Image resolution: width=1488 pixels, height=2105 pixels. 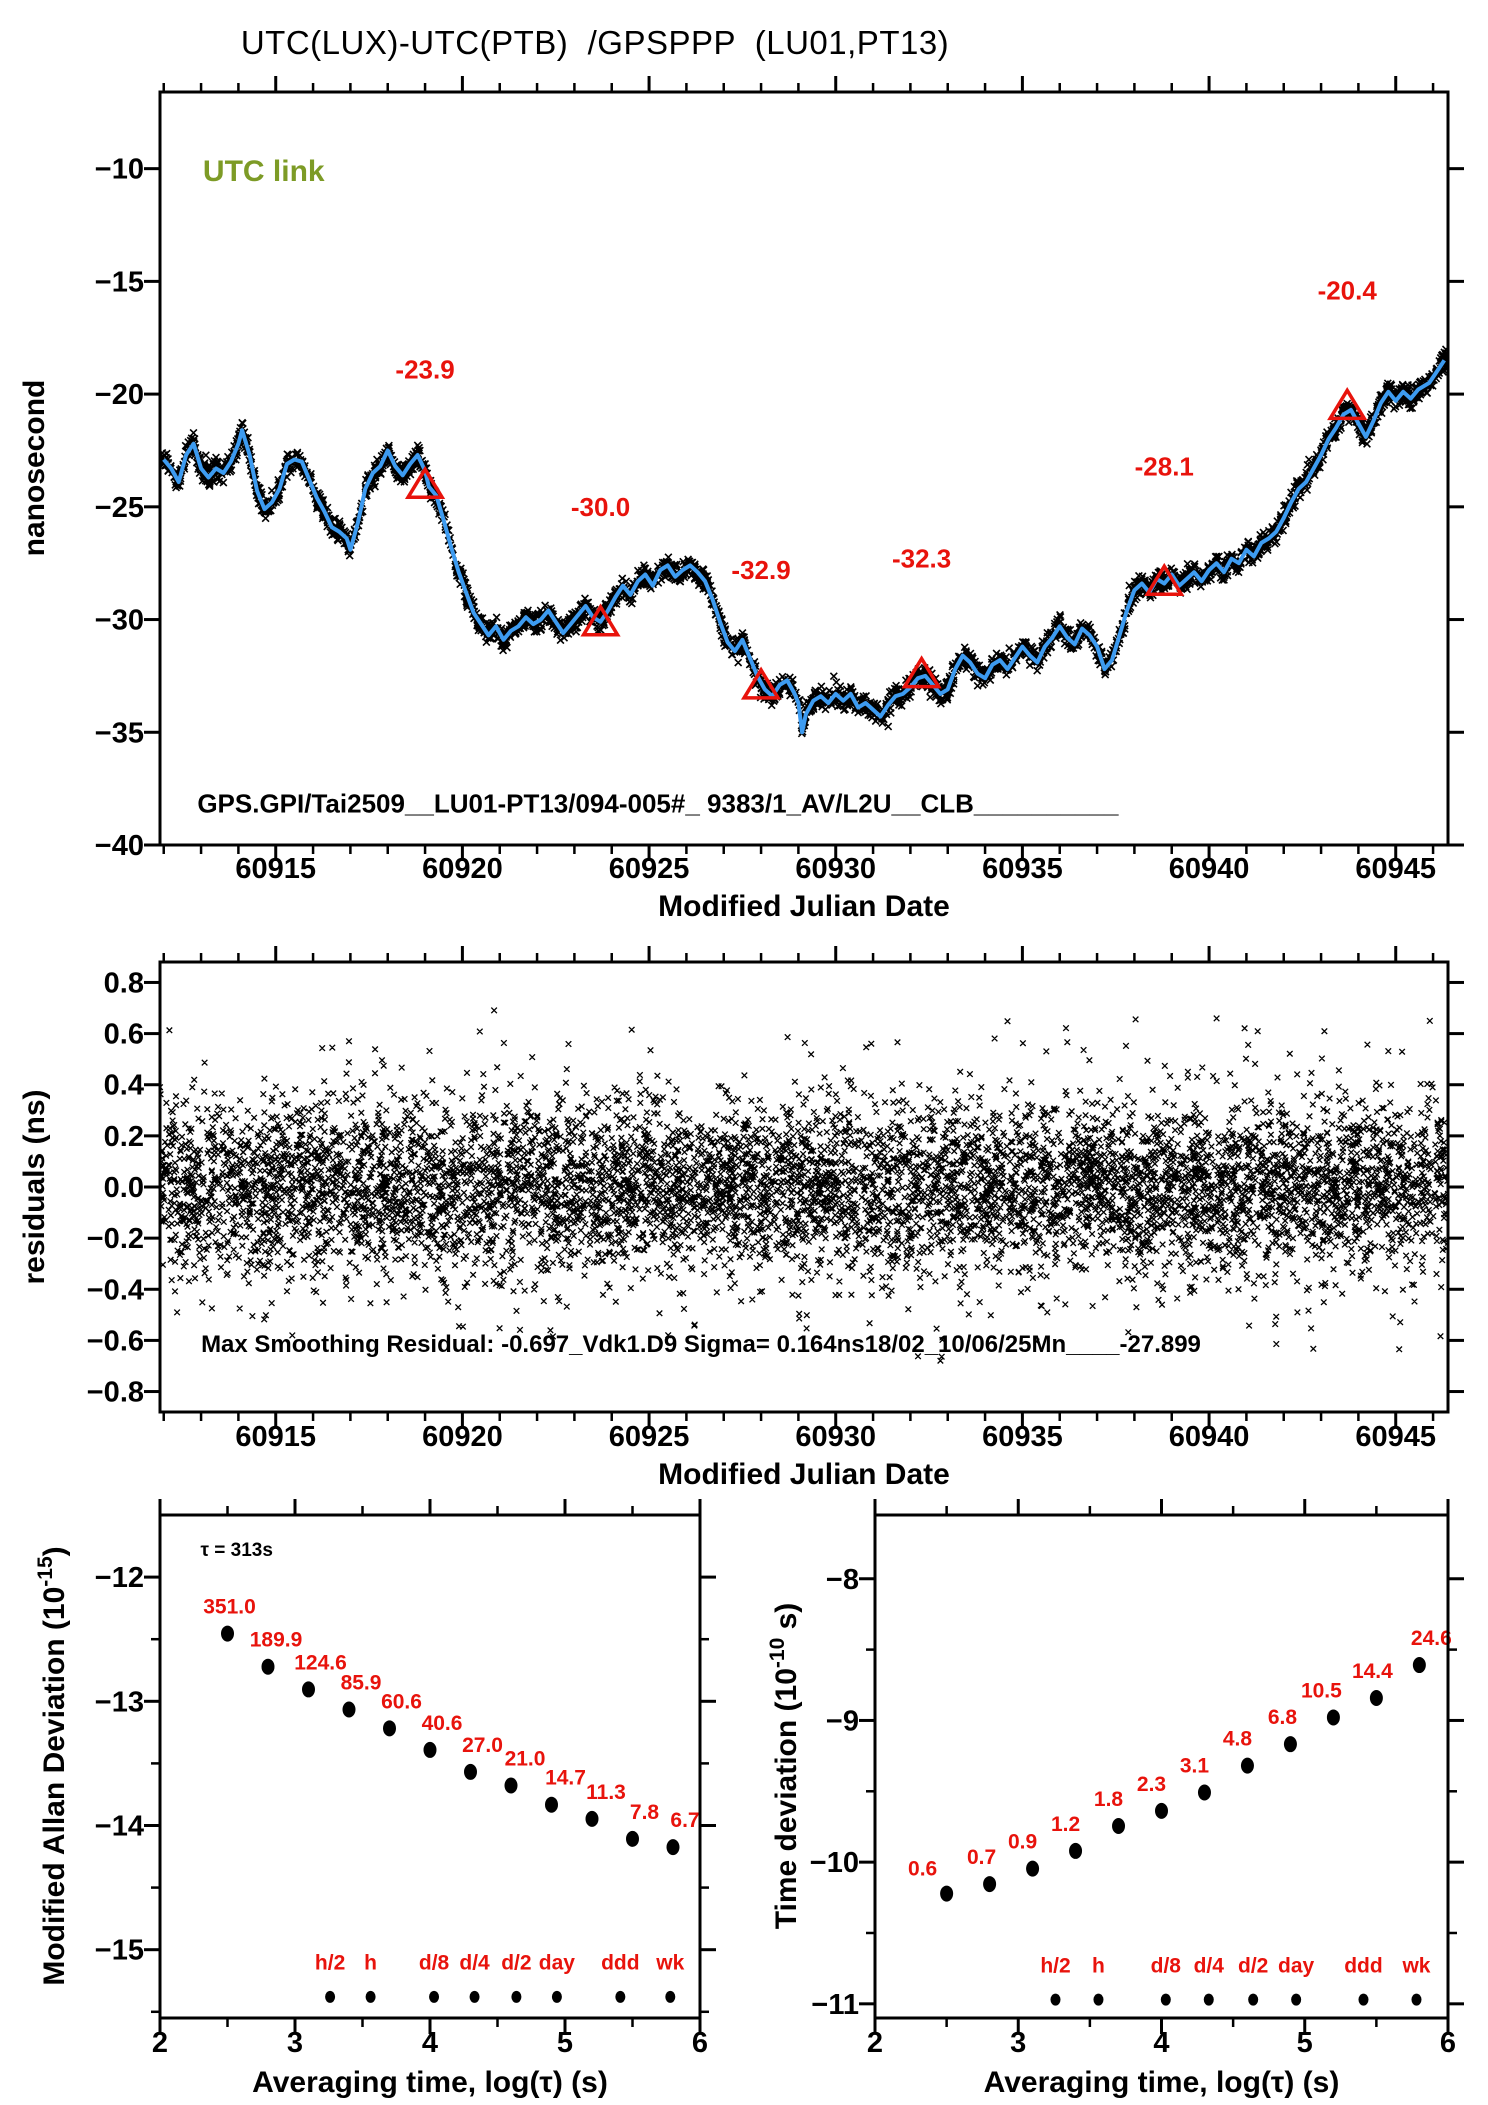 I want to click on deviation-value-label: 60.6, so click(x=401, y=1701).